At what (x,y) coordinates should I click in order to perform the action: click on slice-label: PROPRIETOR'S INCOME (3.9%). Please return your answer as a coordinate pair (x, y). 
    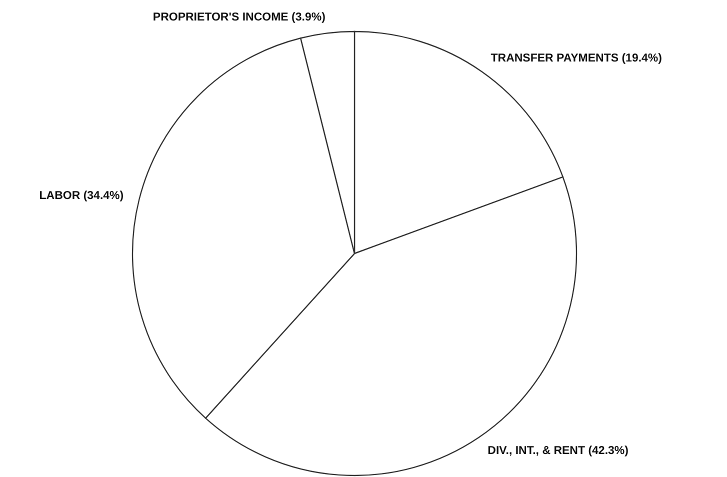
    Looking at the image, I should click on (239, 17).